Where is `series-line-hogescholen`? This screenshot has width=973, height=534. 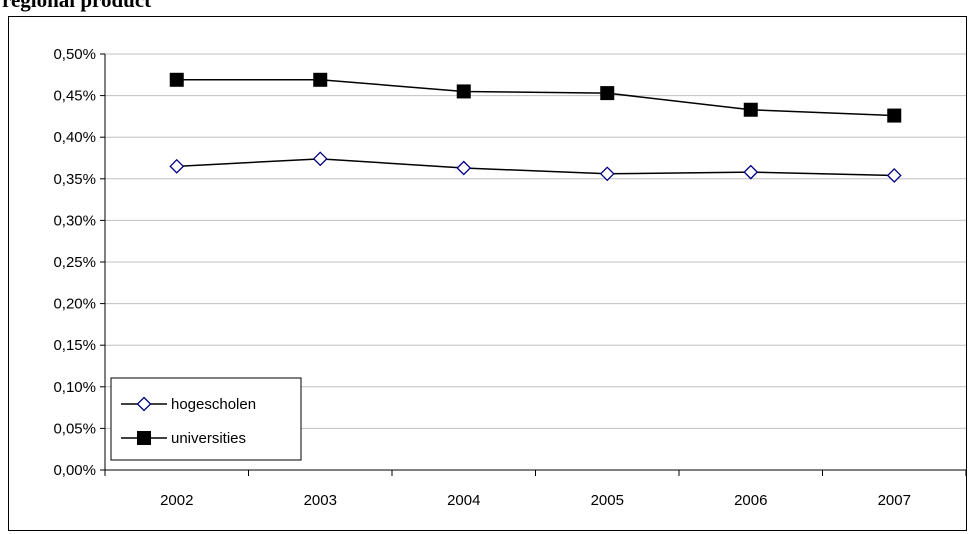
series-line-hogescholen is located at coordinates (535, 167).